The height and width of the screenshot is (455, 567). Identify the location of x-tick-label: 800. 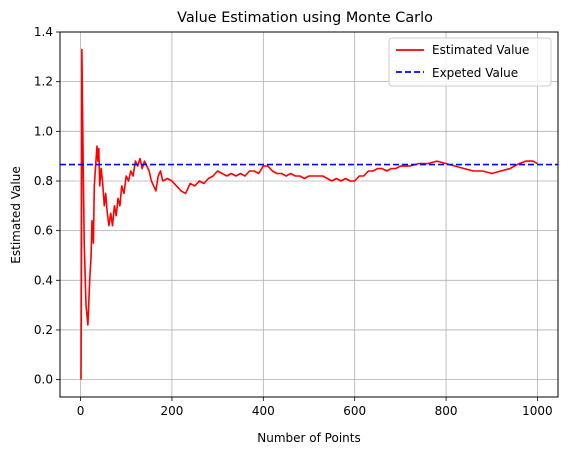
(446, 411).